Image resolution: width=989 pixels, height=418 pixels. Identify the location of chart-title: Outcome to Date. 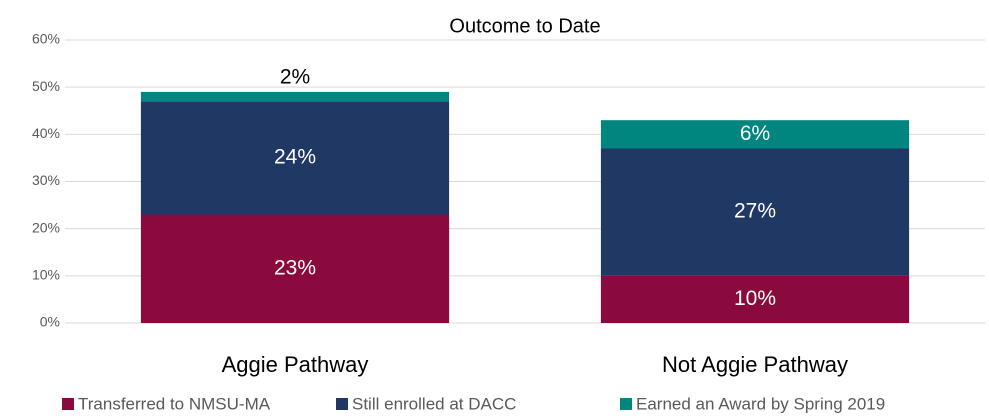
(524, 26).